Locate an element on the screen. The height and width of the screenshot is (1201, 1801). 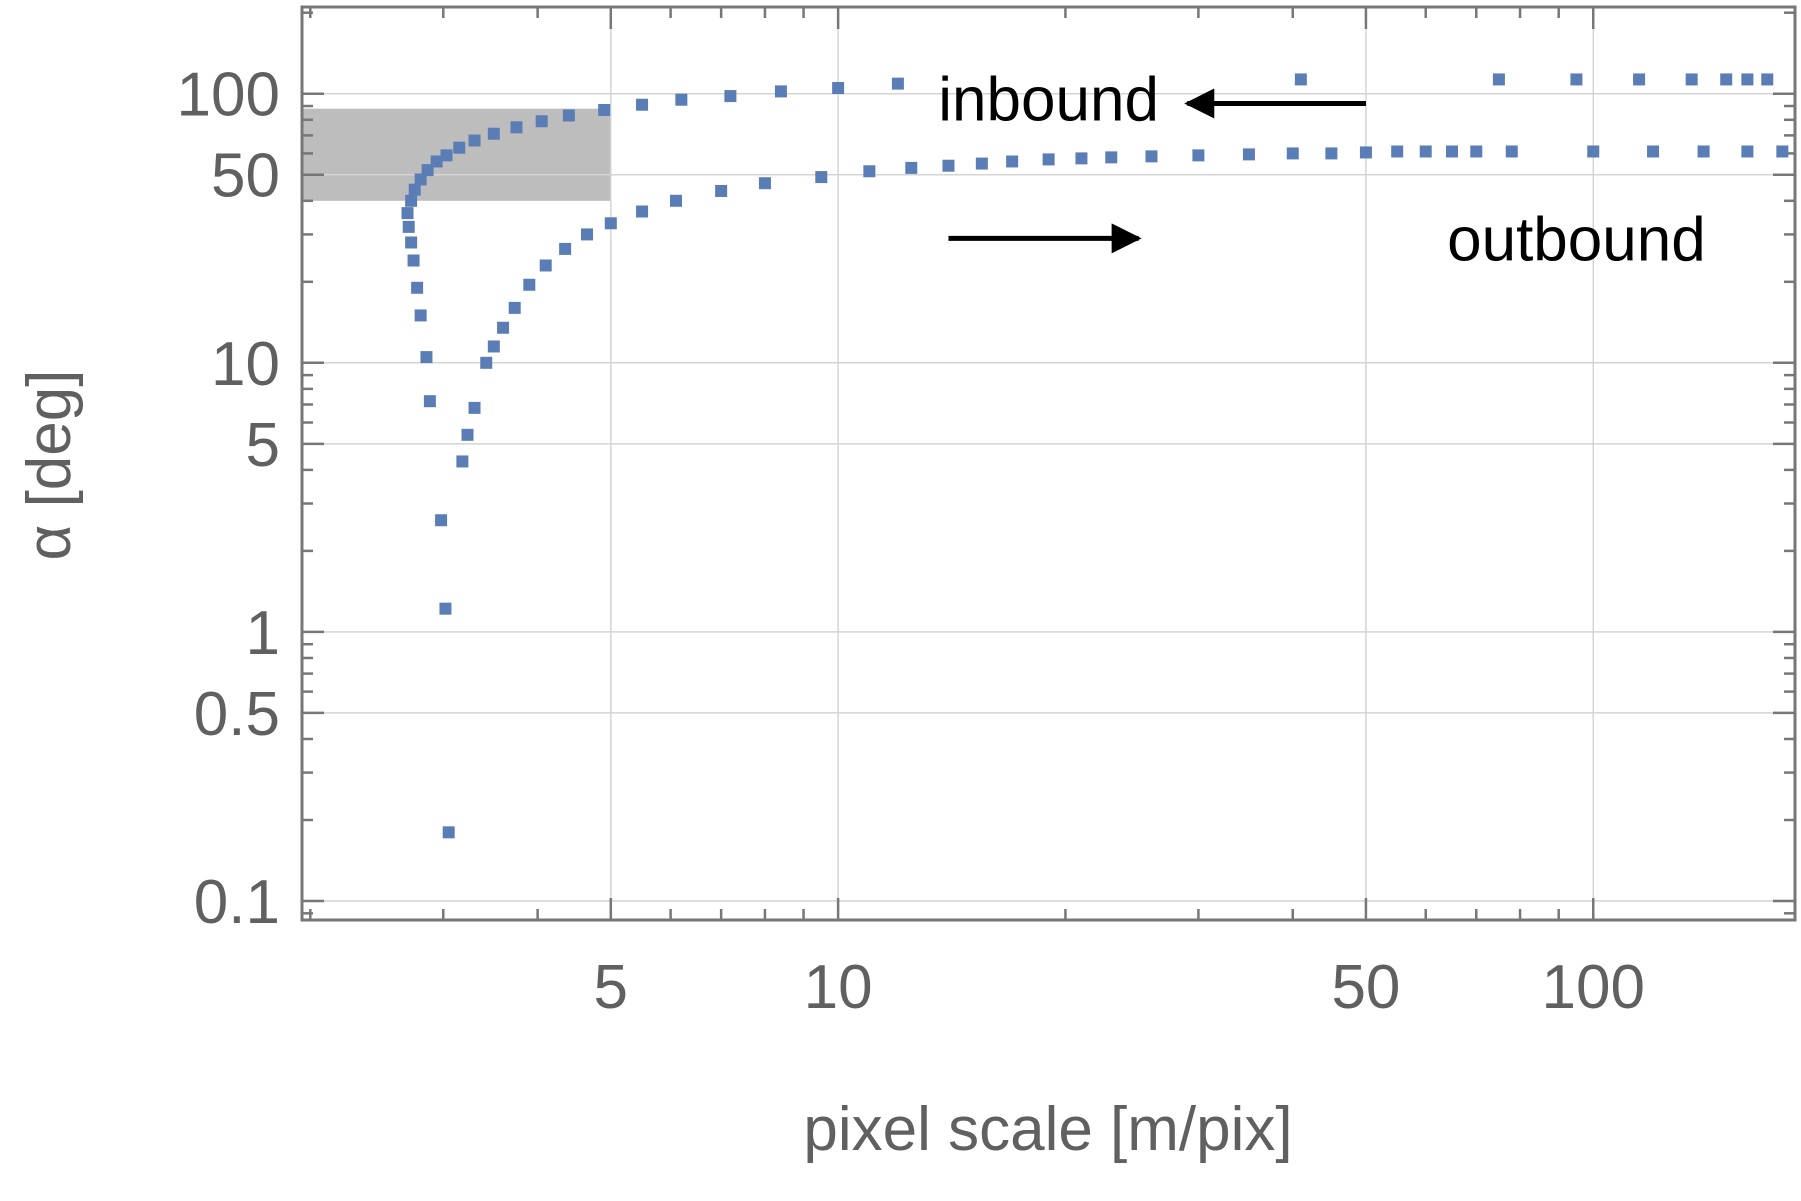
y-tick-label: 5 is located at coordinates (263, 445).